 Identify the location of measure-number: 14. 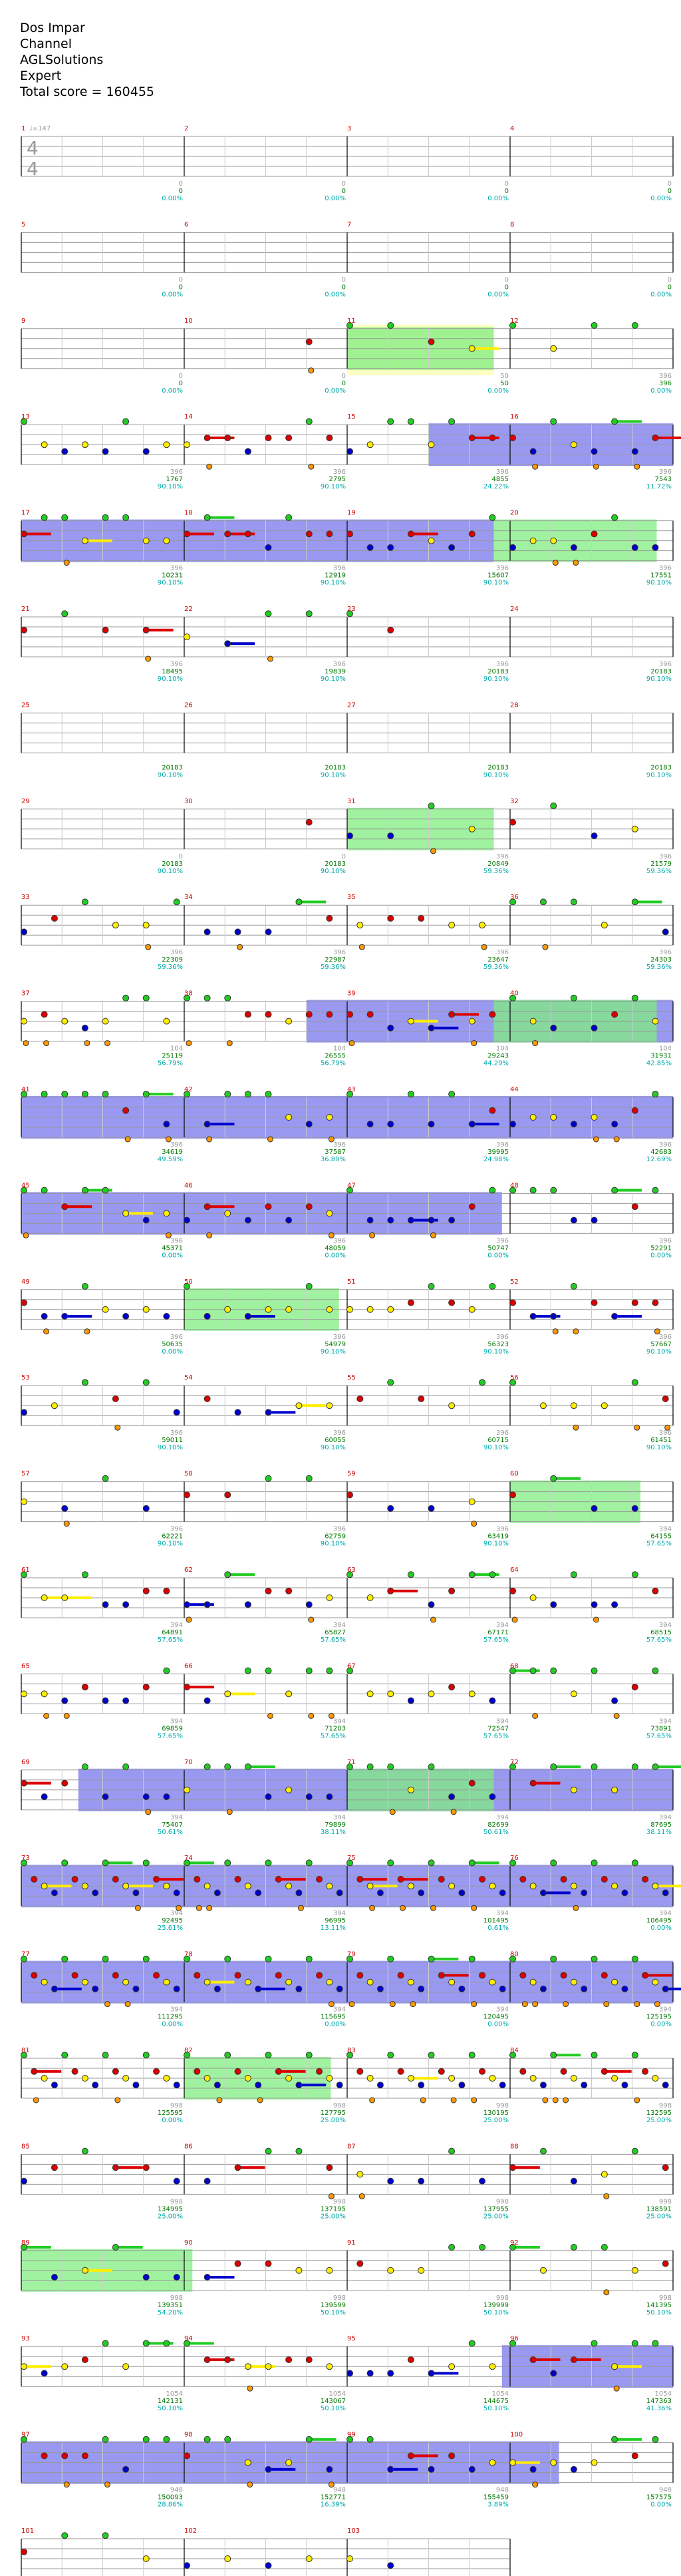
(188, 417).